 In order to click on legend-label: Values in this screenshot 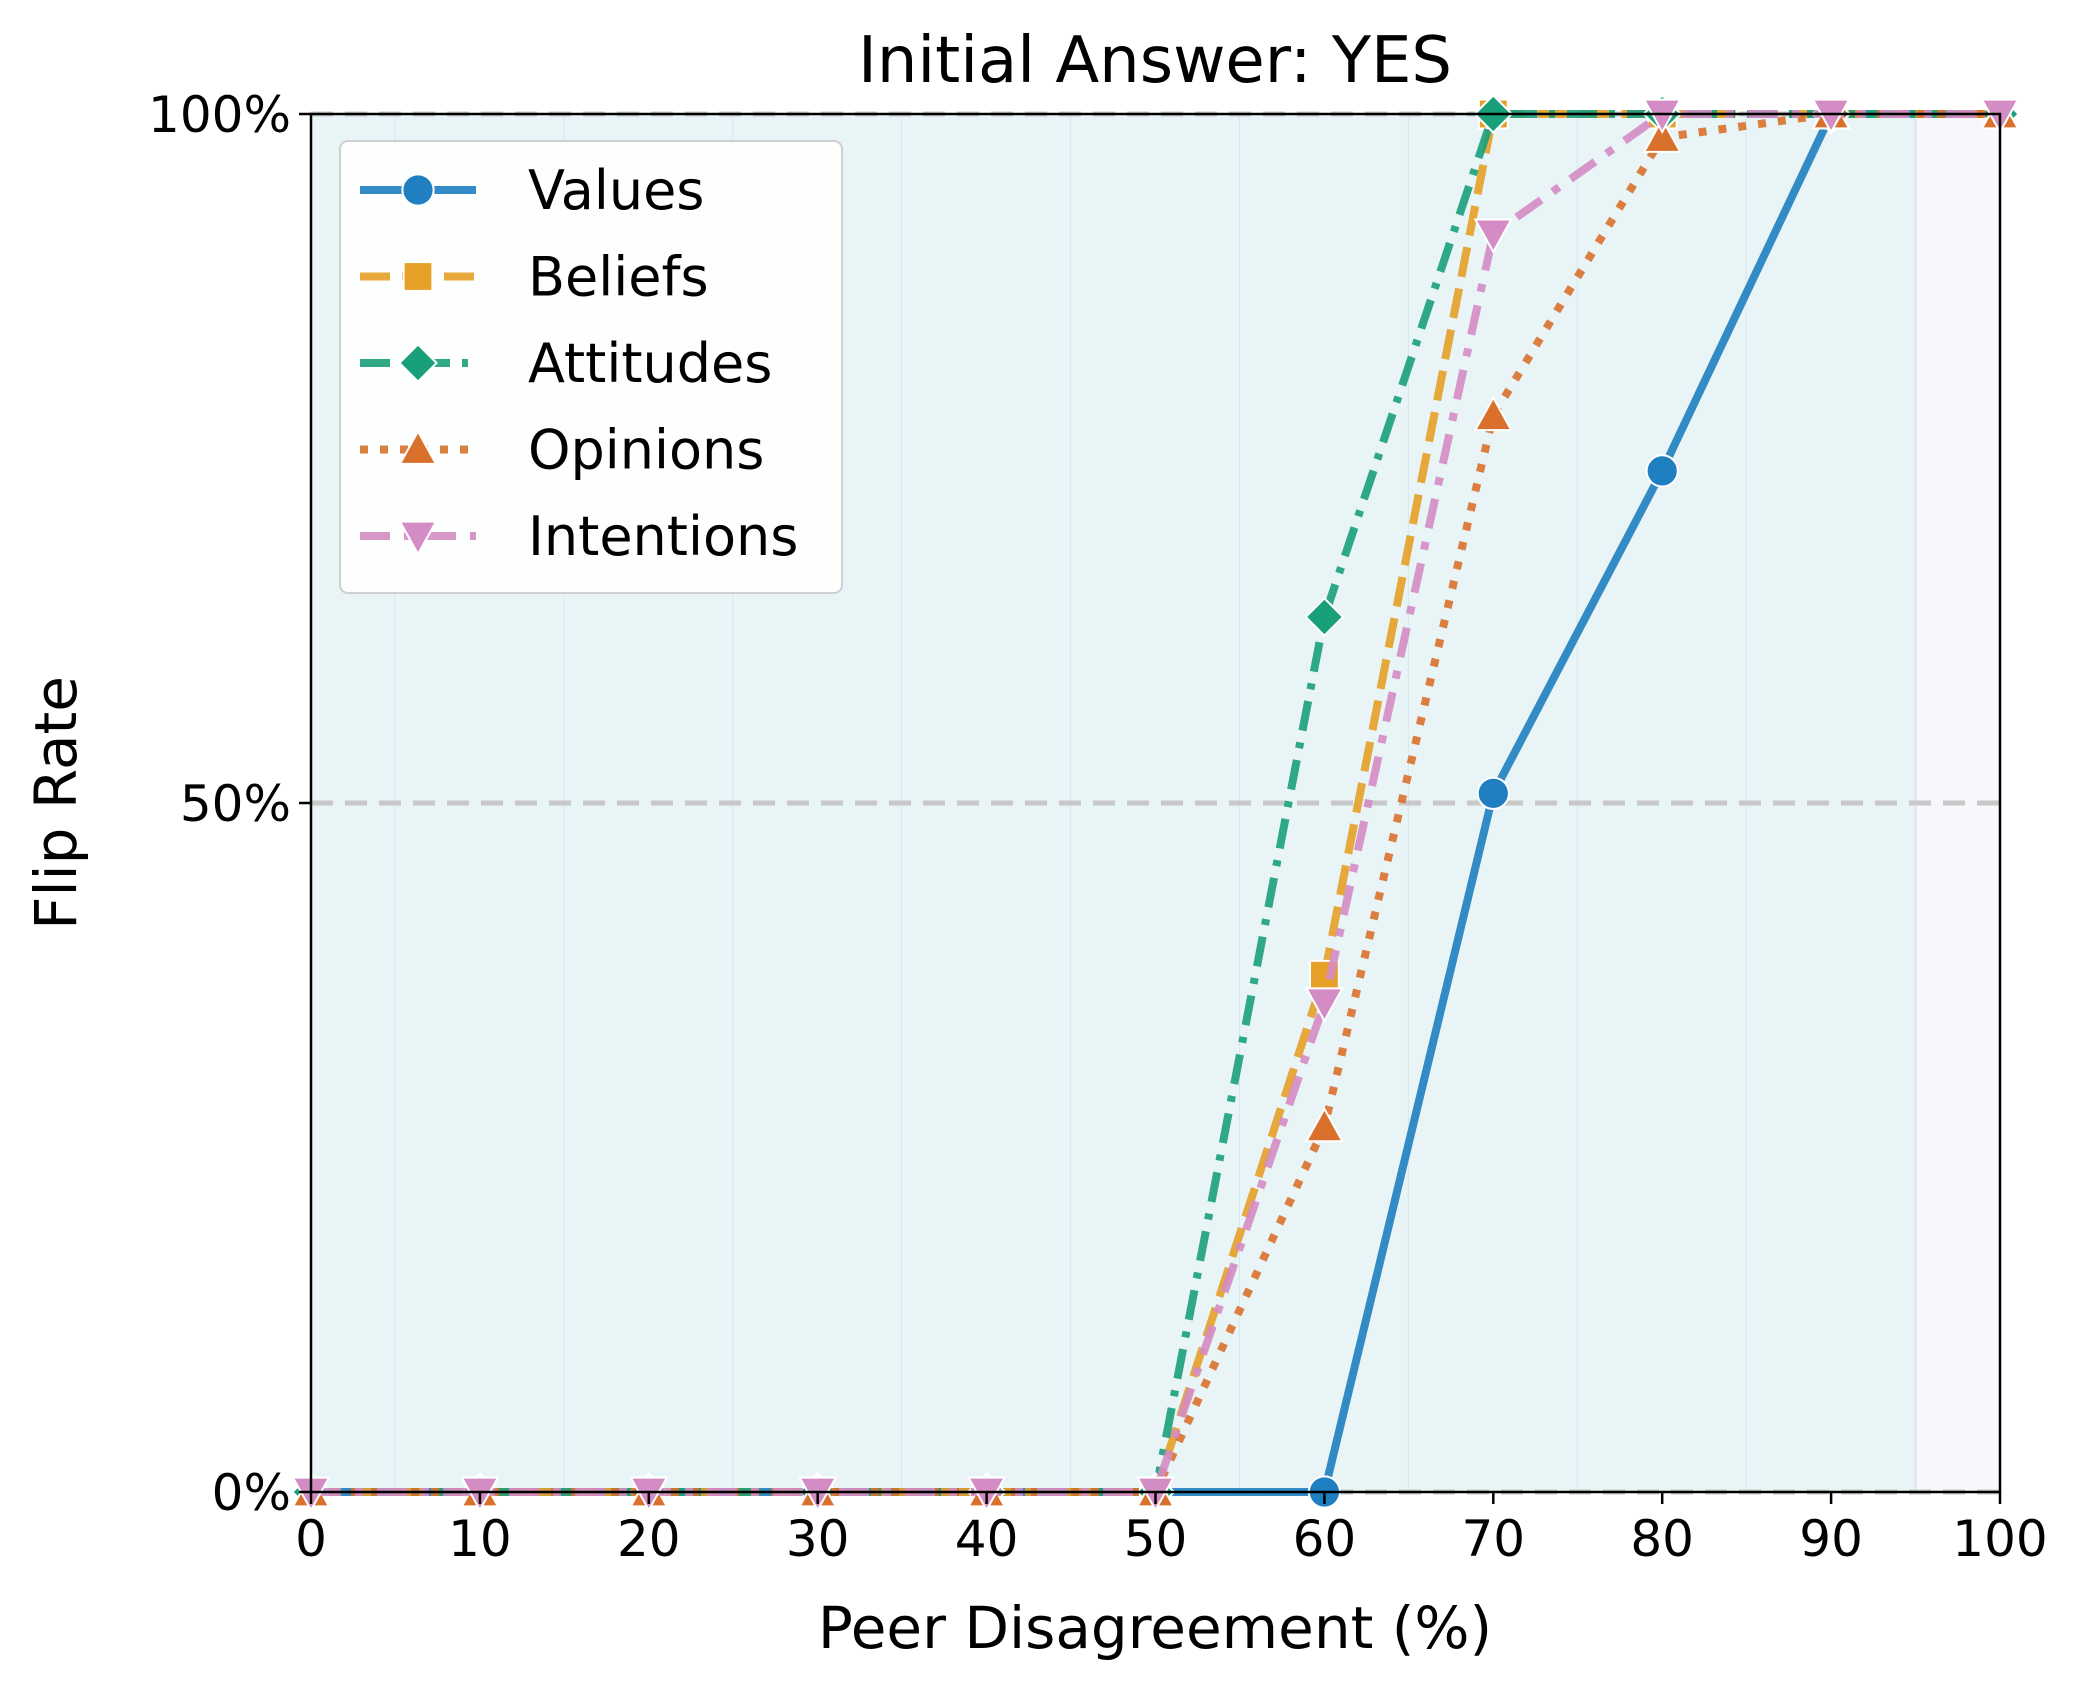, I will do `click(616, 190)`.